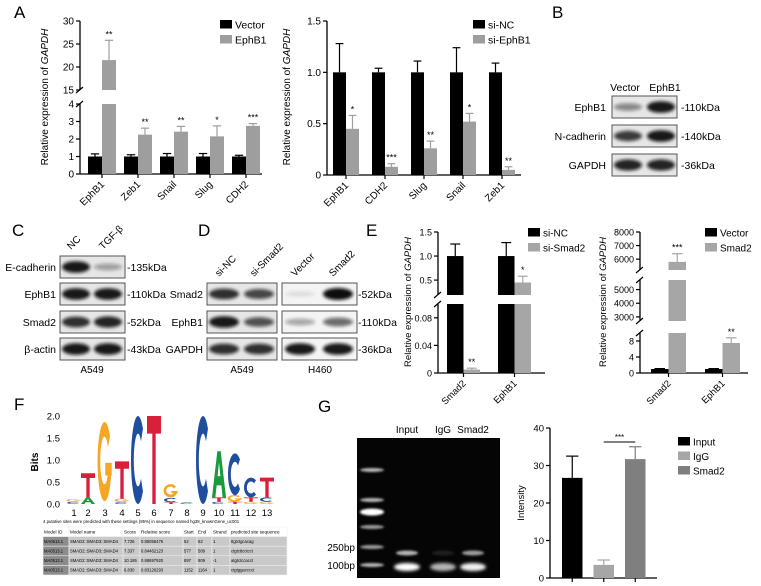  I want to click on bar-si-smad2-smad2, so click(471, 371).